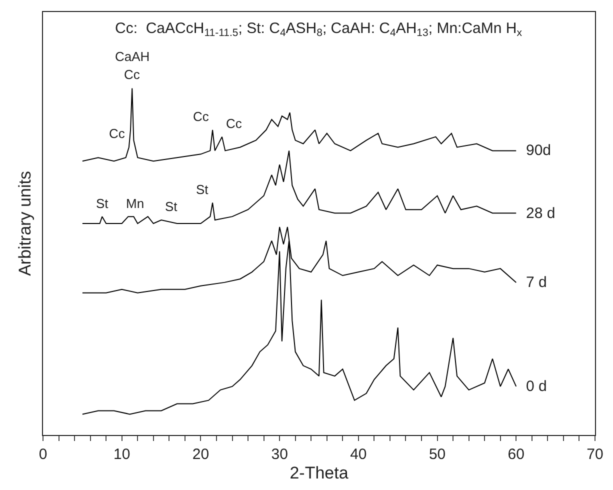 Image resolution: width=613 pixels, height=490 pixels. What do you see at coordinates (132, 56) in the screenshot?
I see `annotation: CaAH` at bounding box center [132, 56].